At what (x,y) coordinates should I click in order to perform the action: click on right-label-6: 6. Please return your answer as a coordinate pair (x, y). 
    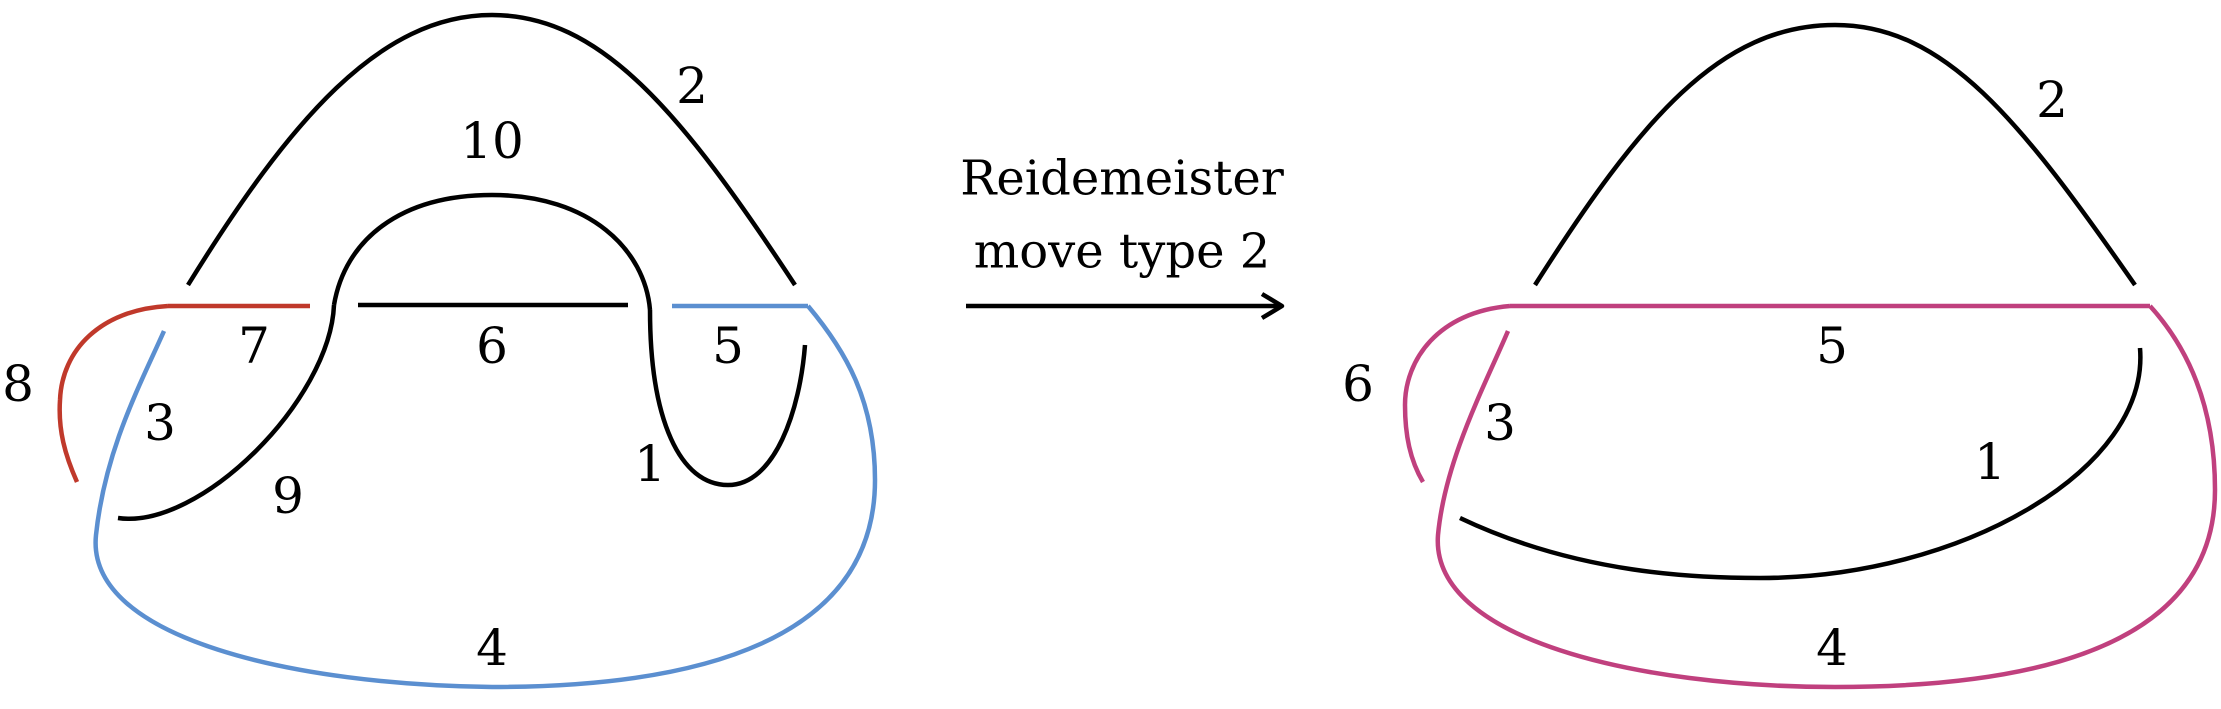
    Looking at the image, I should click on (1358, 384).